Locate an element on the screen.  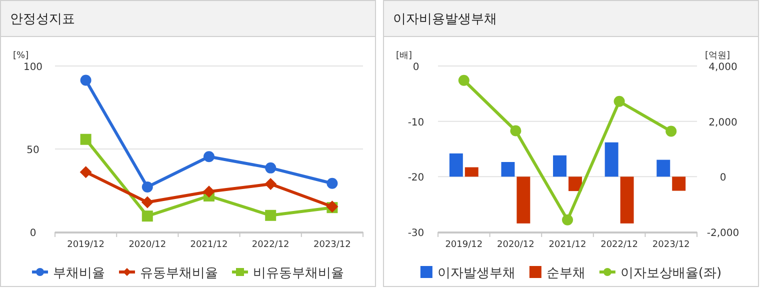
legend-label: 이자보상배율(좌) is located at coordinates (671, 273).